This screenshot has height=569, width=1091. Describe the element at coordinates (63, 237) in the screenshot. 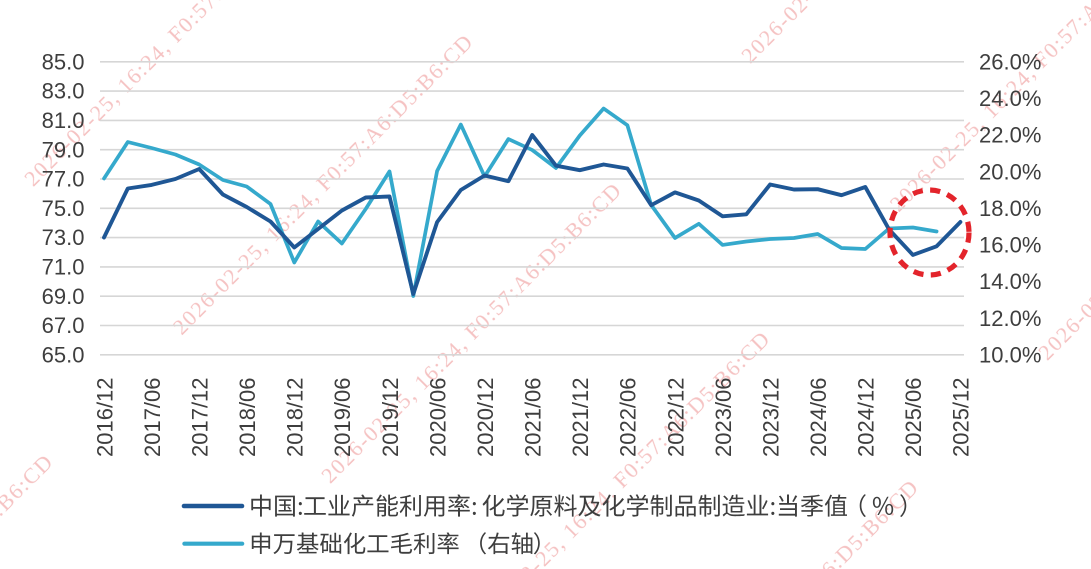

I see `svg-text: 73.0` at that location.